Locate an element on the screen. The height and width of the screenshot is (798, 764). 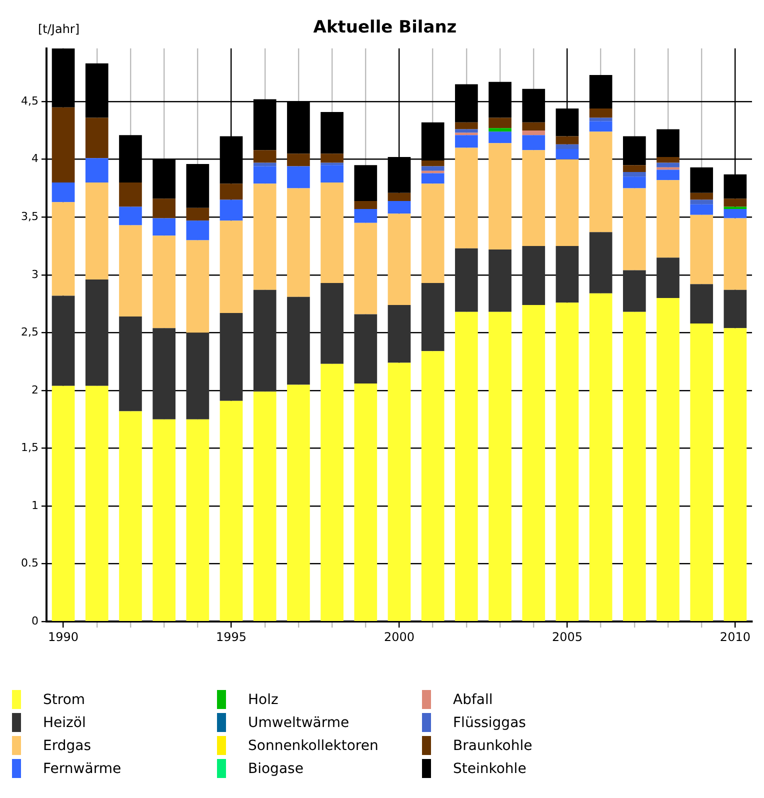
y-axis-title: [t/Jahr] is located at coordinates (59, 29).